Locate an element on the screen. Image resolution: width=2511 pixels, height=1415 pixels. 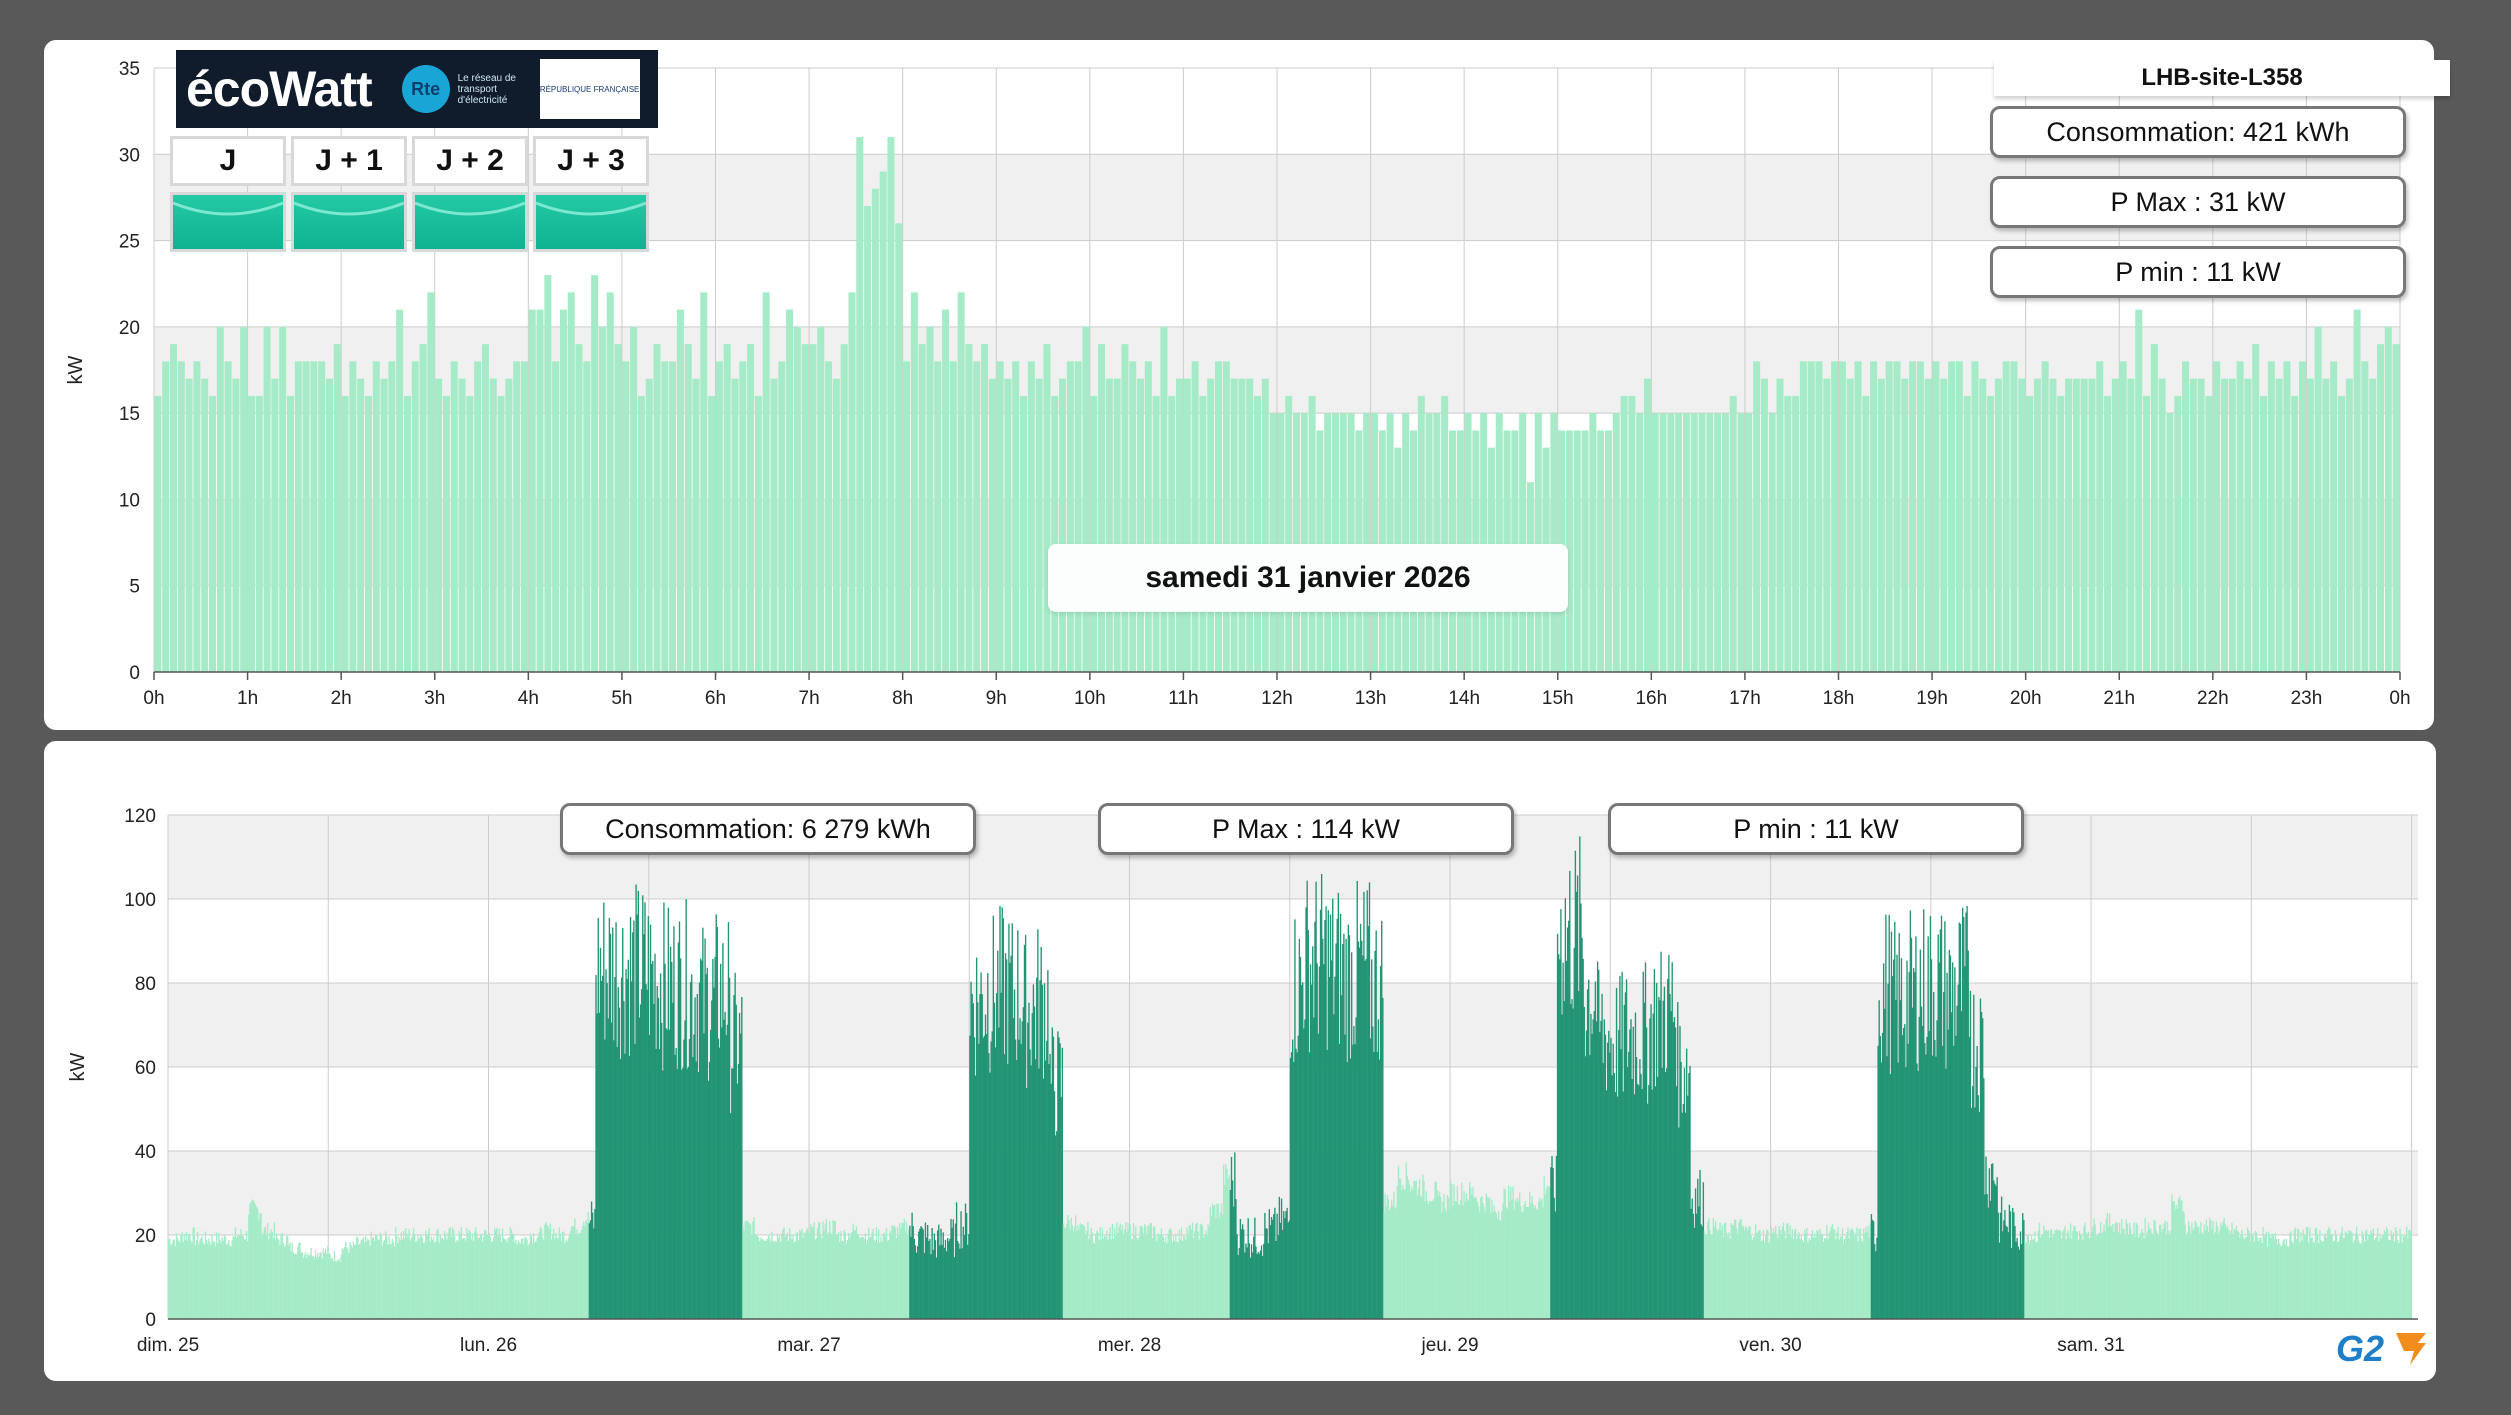
daily-consumption-box: Consommation: 421 kWh is located at coordinates (2198, 132).